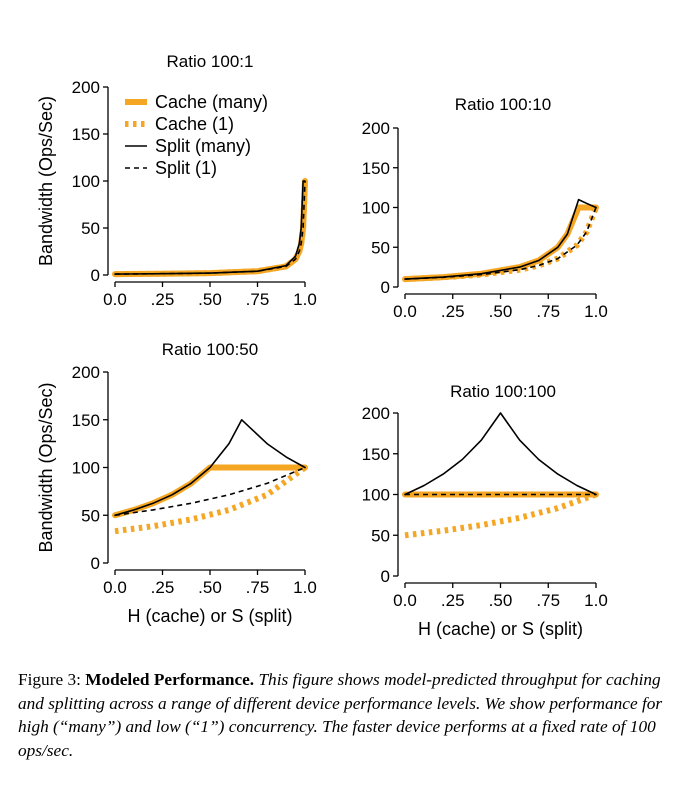 This screenshot has height=789, width=687. What do you see at coordinates (186, 168) in the screenshot?
I see `legend-label: Split (1)` at bounding box center [186, 168].